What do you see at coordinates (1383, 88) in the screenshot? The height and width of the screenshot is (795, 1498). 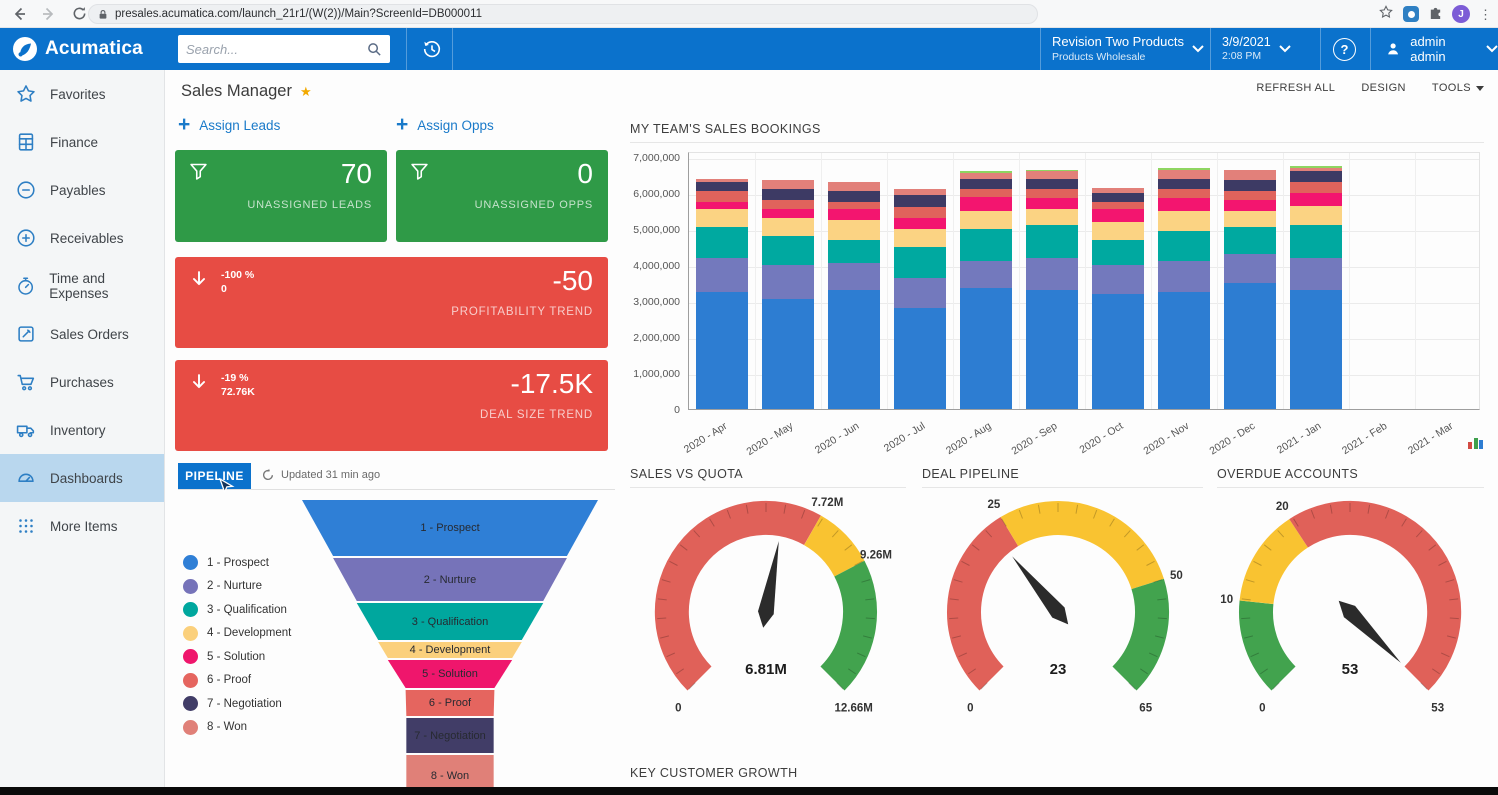 I see `design-button: DESIGN` at bounding box center [1383, 88].